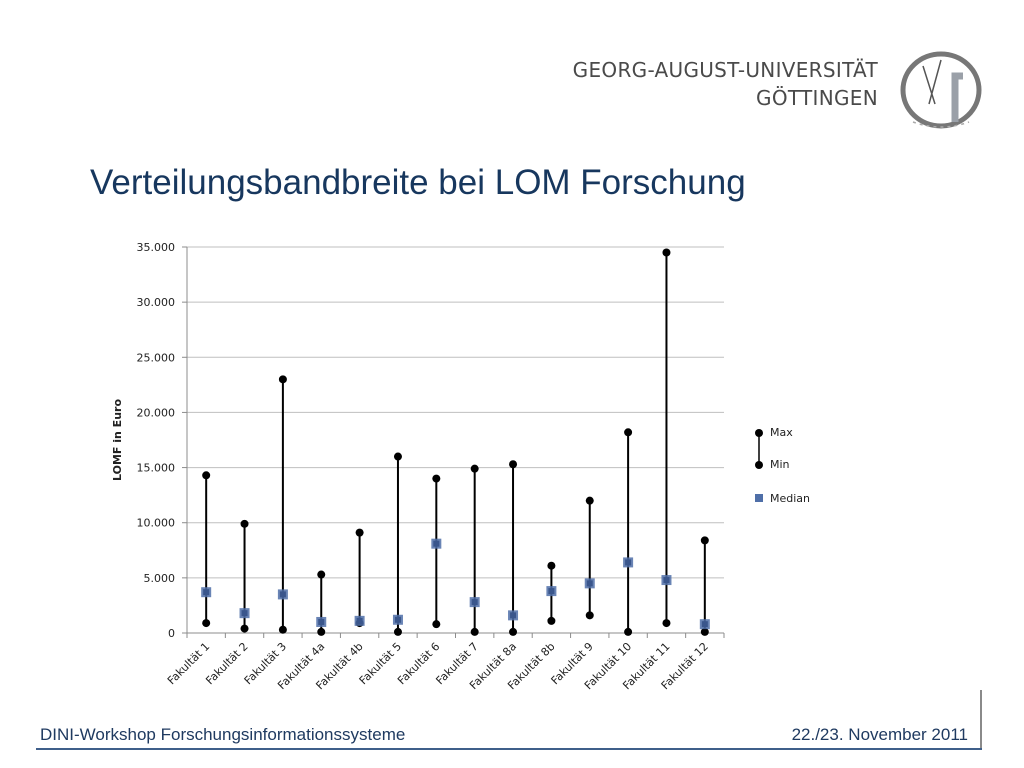  Describe the element at coordinates (780, 464) in the screenshot. I see `legend-label-min: Min` at that location.